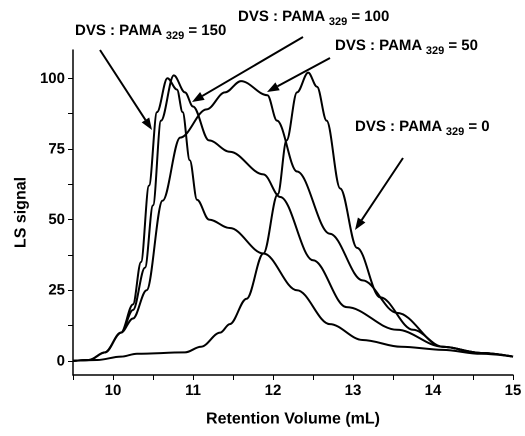 This screenshot has width=525, height=436. Describe the element at coordinates (21, 212) in the screenshot. I see `y-axis-title: LS signal` at that location.